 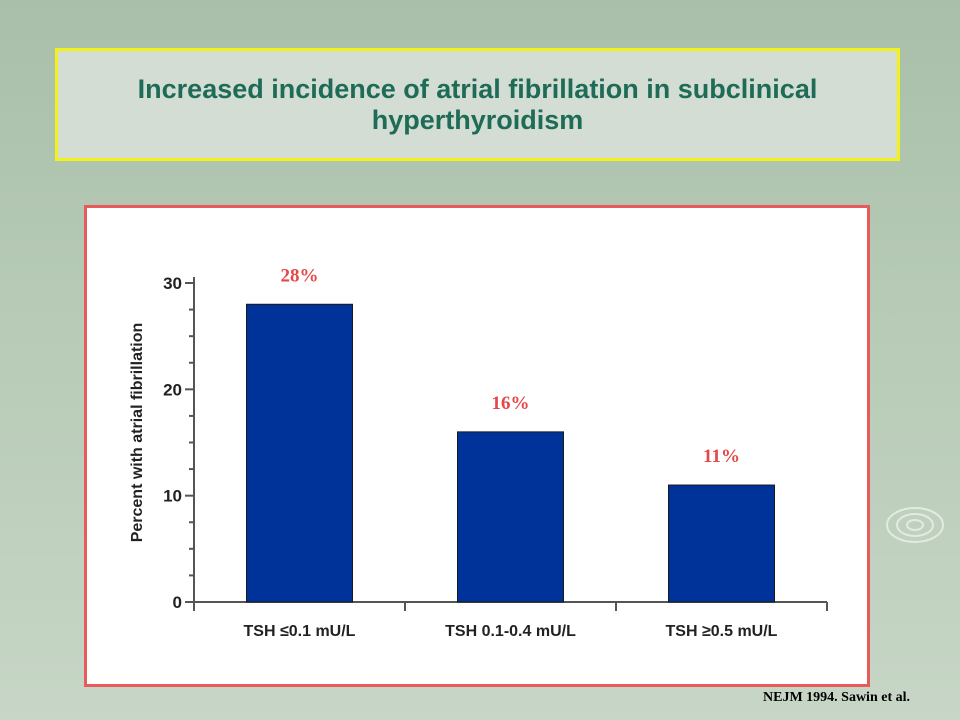 I want to click on y-tick-label: 20, so click(x=172, y=389).